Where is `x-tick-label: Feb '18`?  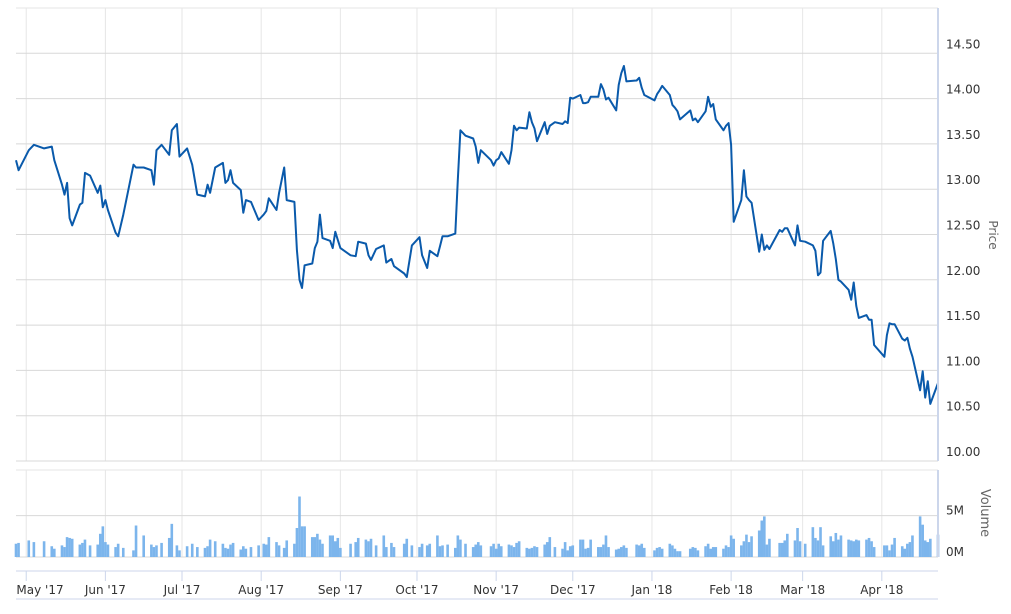
x-tick-label: Feb '18 is located at coordinates (731, 590).